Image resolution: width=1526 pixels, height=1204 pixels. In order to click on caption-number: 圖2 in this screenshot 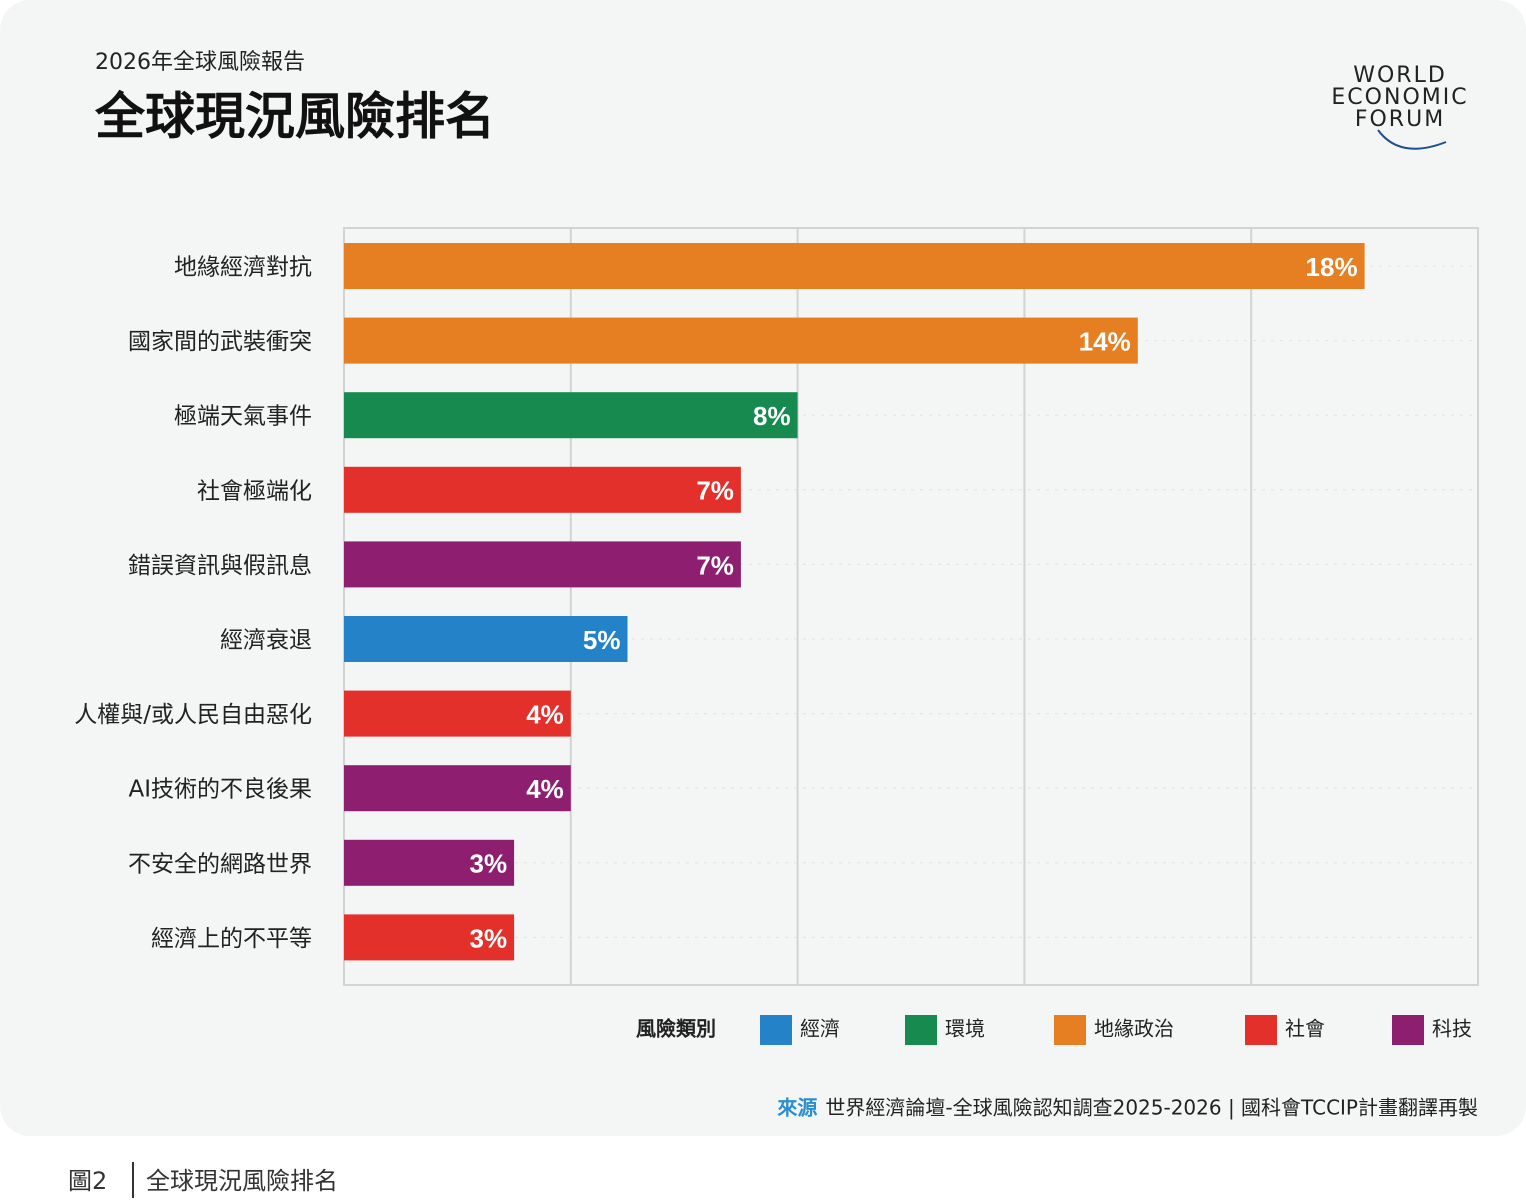, I will do `click(87, 1181)`.